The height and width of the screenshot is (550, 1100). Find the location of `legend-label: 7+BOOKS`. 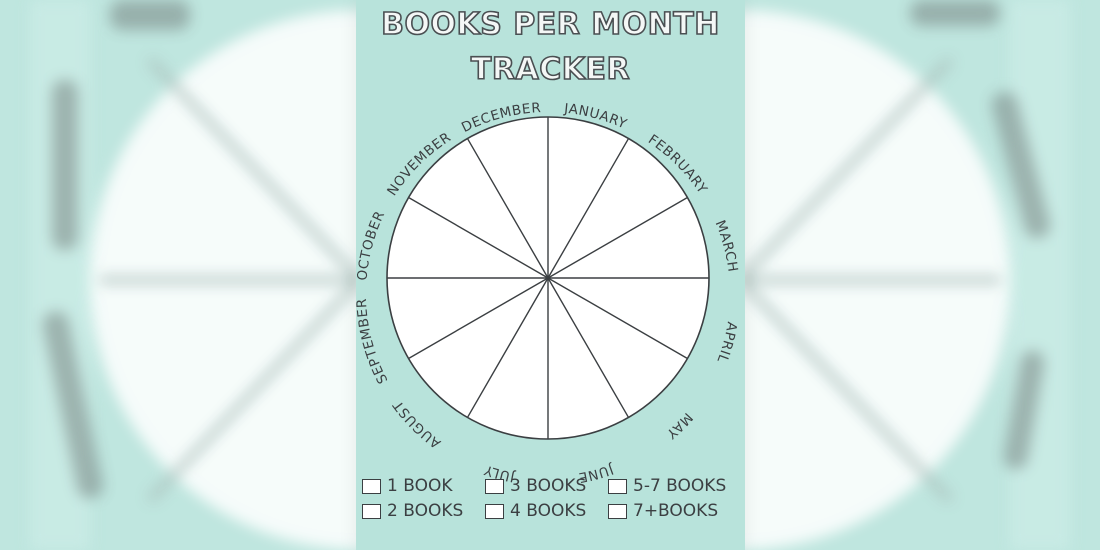

legend-label: 7+BOOKS is located at coordinates (676, 511).